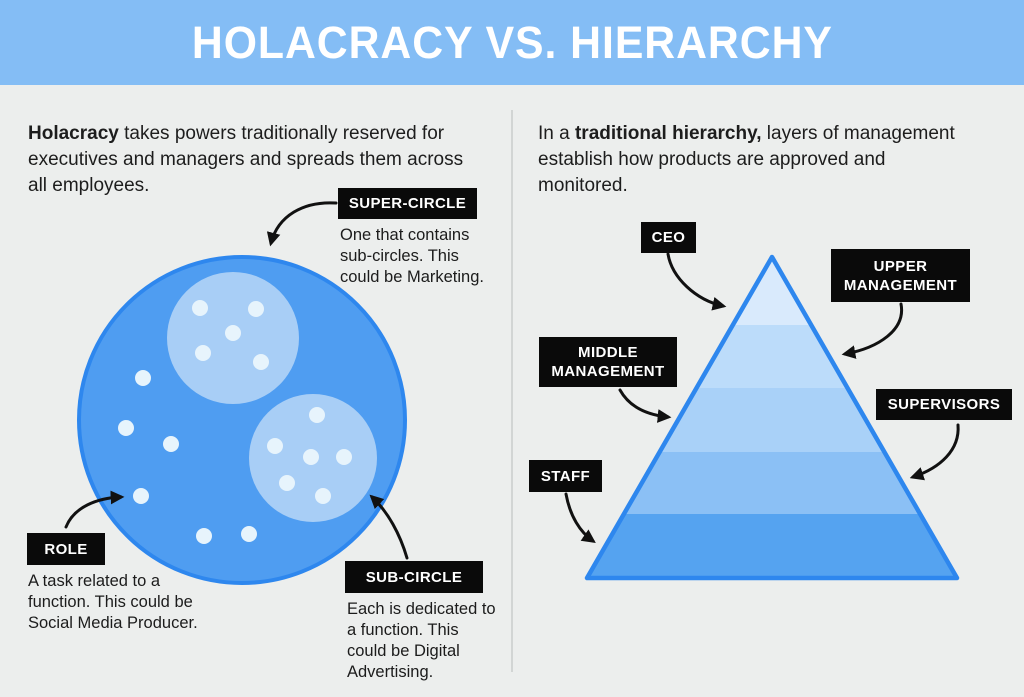  I want to click on staff-label: STAFF, so click(565, 476).